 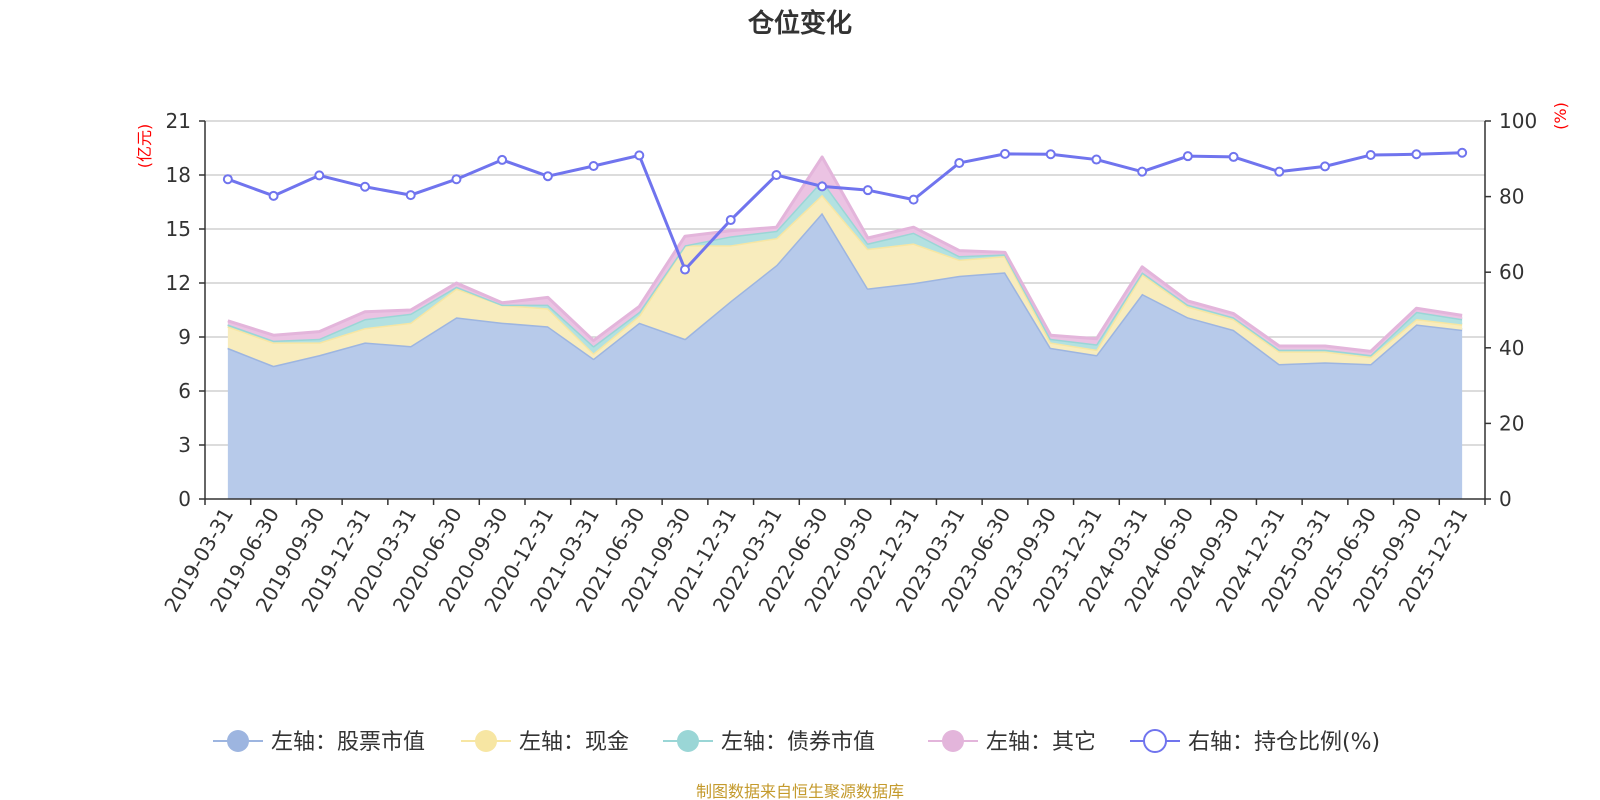 What do you see at coordinates (800, 791) in the screenshot?
I see `data-source-note: 制图数据来自恒生聚源数据库` at bounding box center [800, 791].